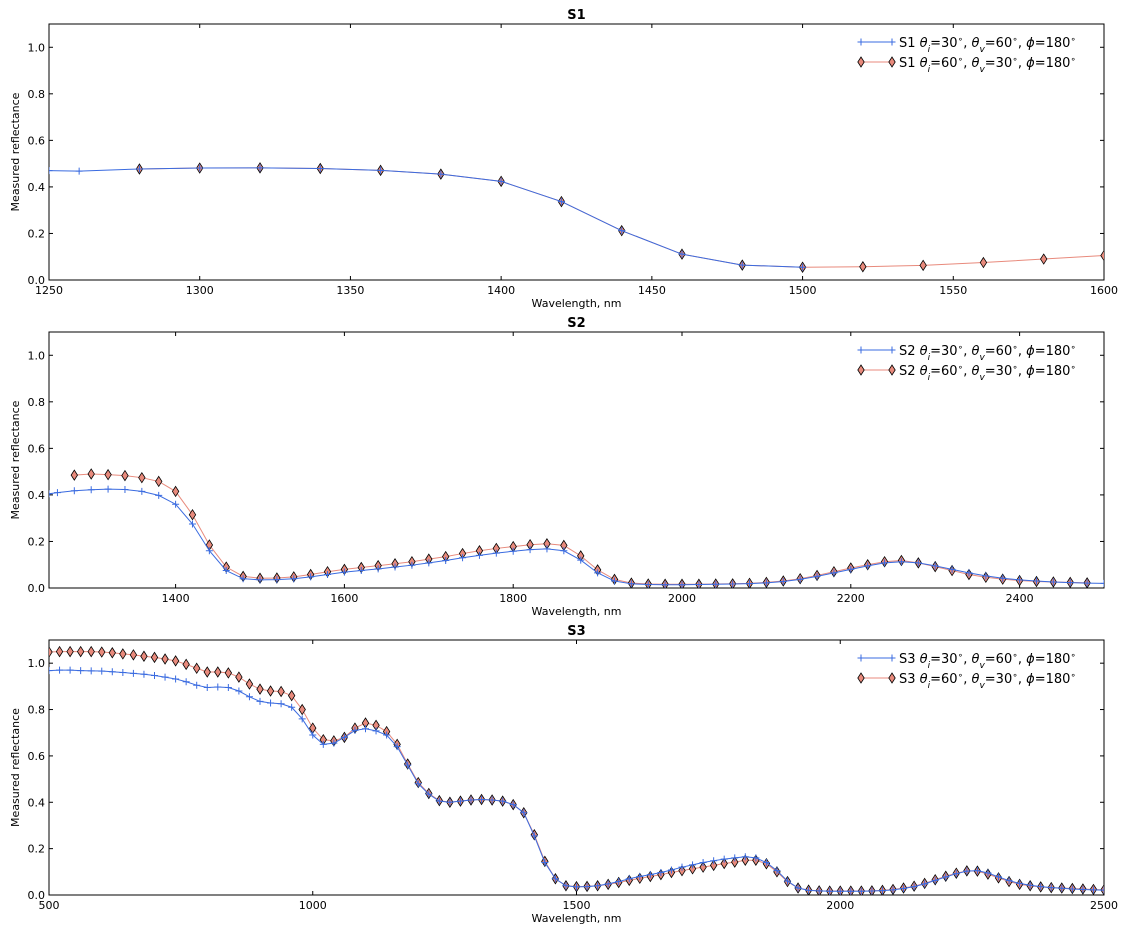 The image size is (1124, 930). I want to click on y-tick-label: 0.0, so click(37, 588).